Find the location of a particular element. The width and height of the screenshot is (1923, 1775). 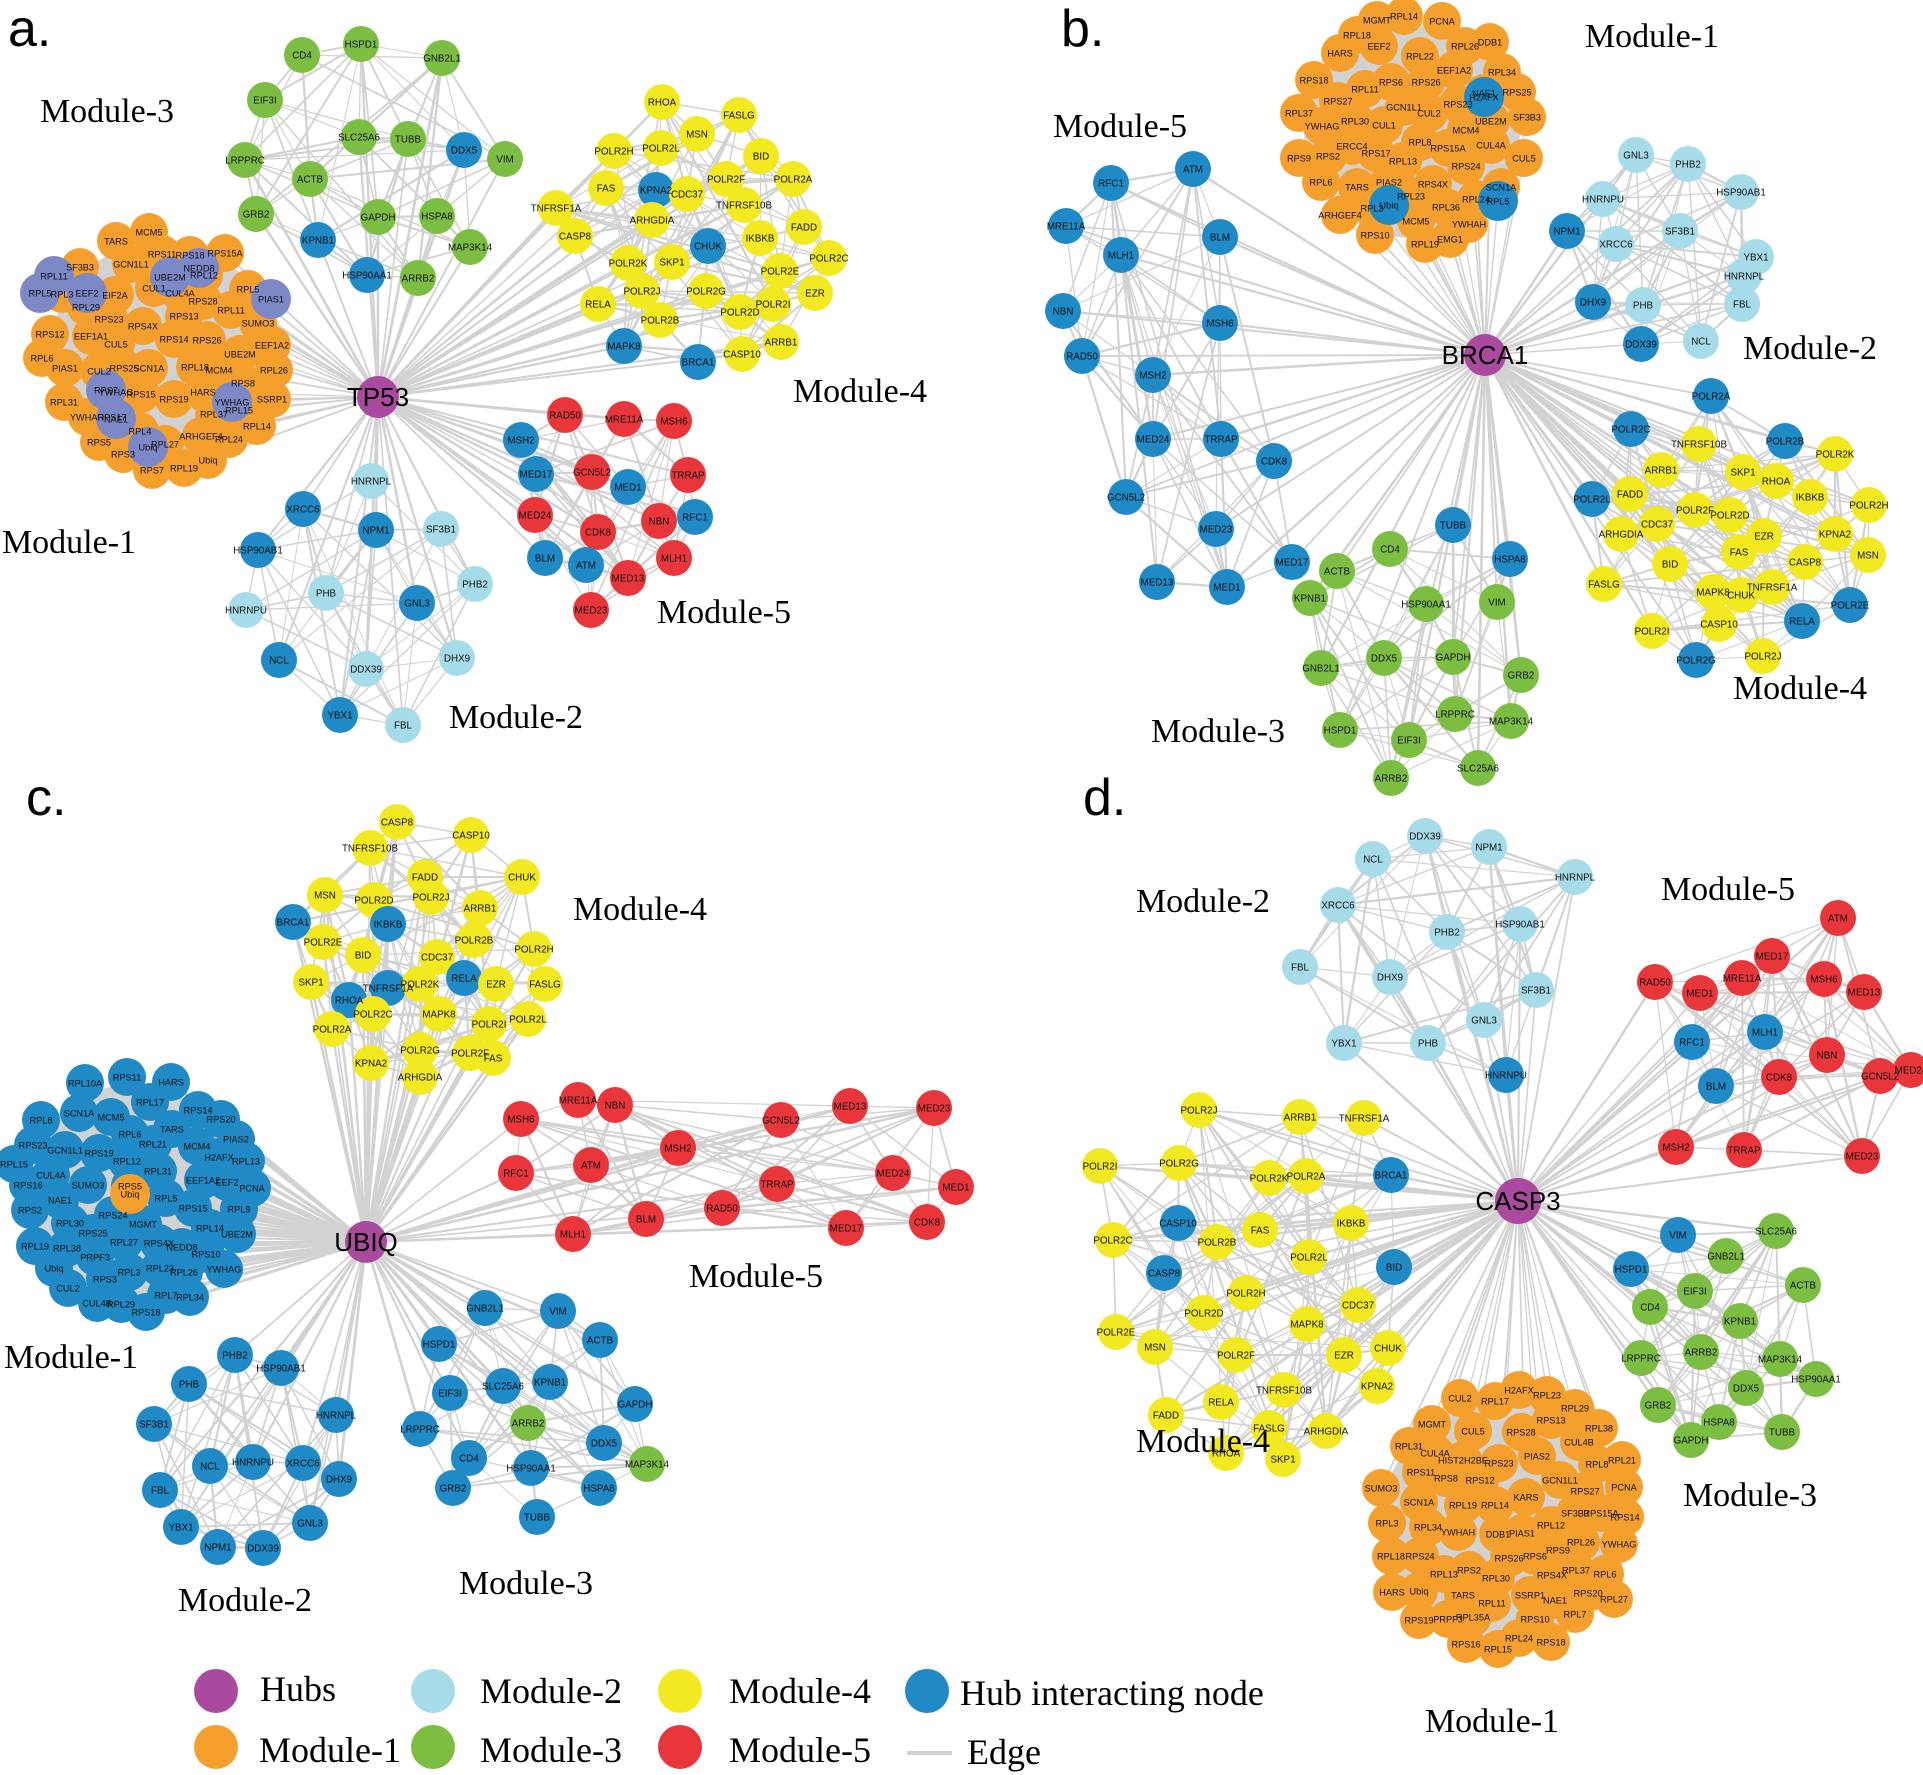

svg-text: TUBB is located at coordinates (1453, 526).